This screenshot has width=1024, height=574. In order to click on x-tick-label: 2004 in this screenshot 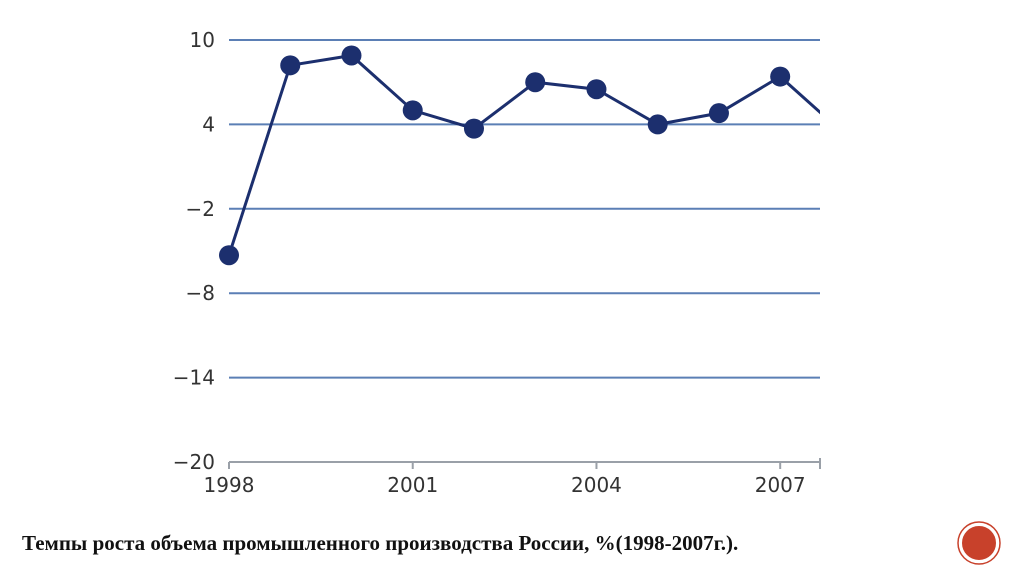, I will do `click(596, 485)`.